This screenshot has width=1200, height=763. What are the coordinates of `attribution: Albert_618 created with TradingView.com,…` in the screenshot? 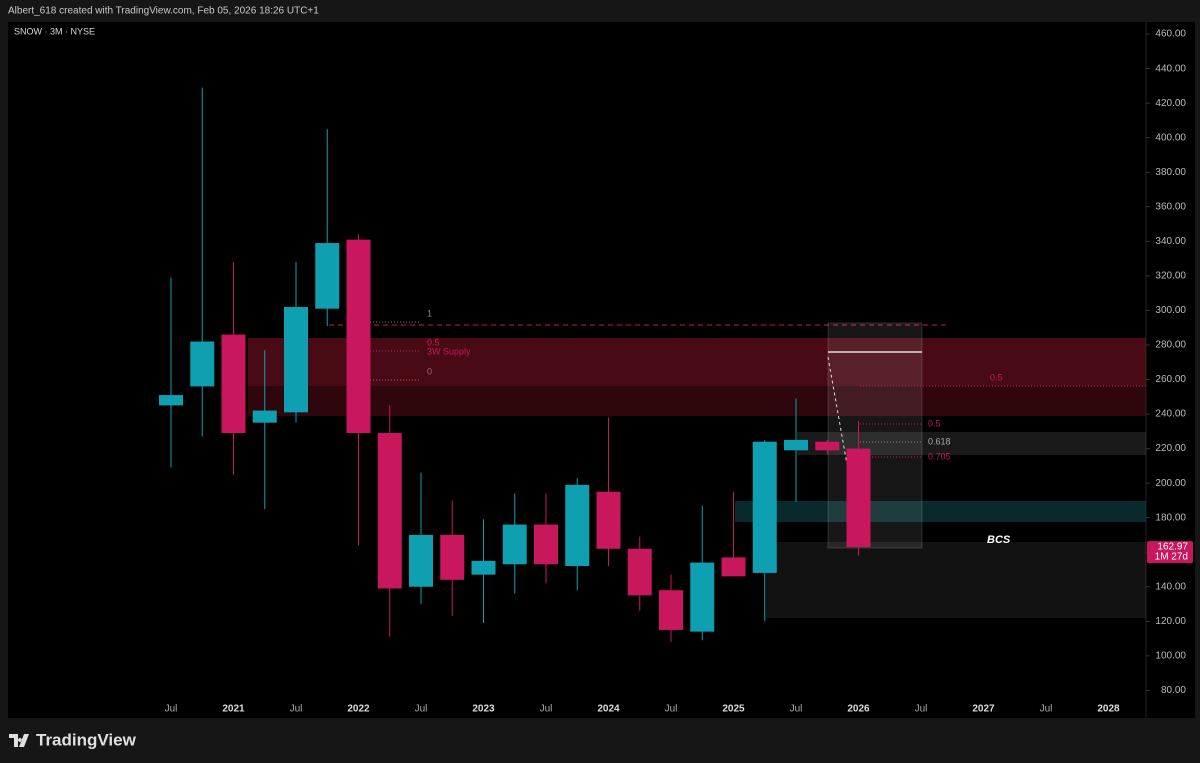 It's located at (163, 11).